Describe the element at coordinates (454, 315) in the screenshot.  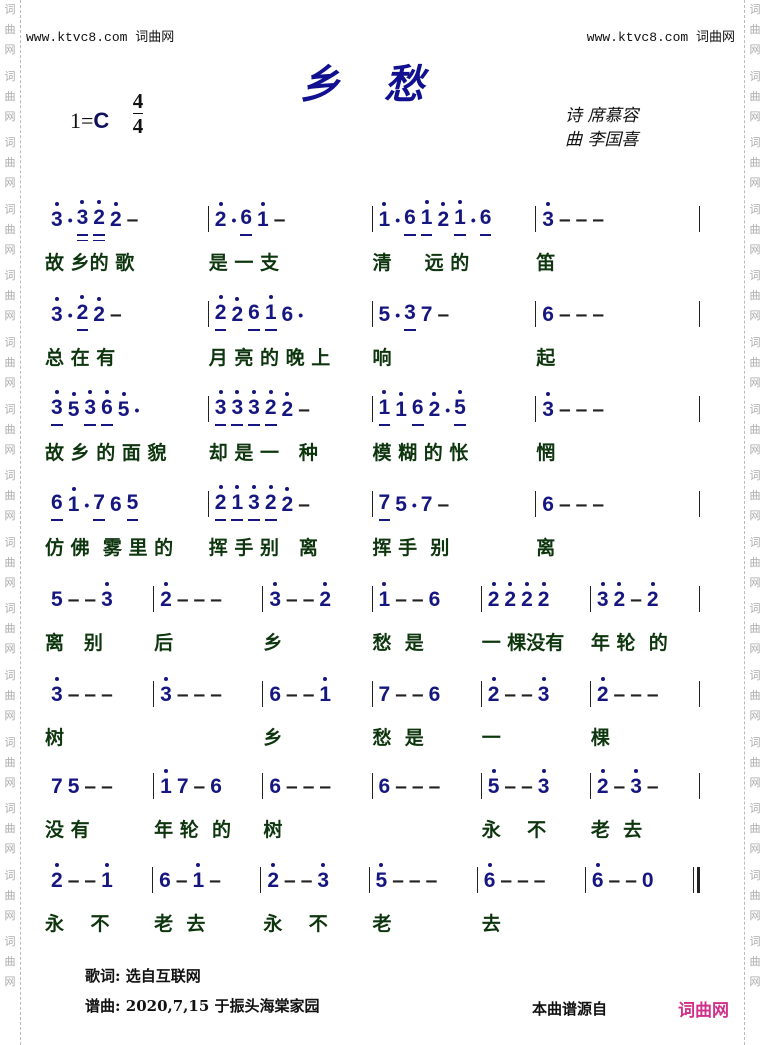
I see `measure: 5 • 3 7–` at that location.